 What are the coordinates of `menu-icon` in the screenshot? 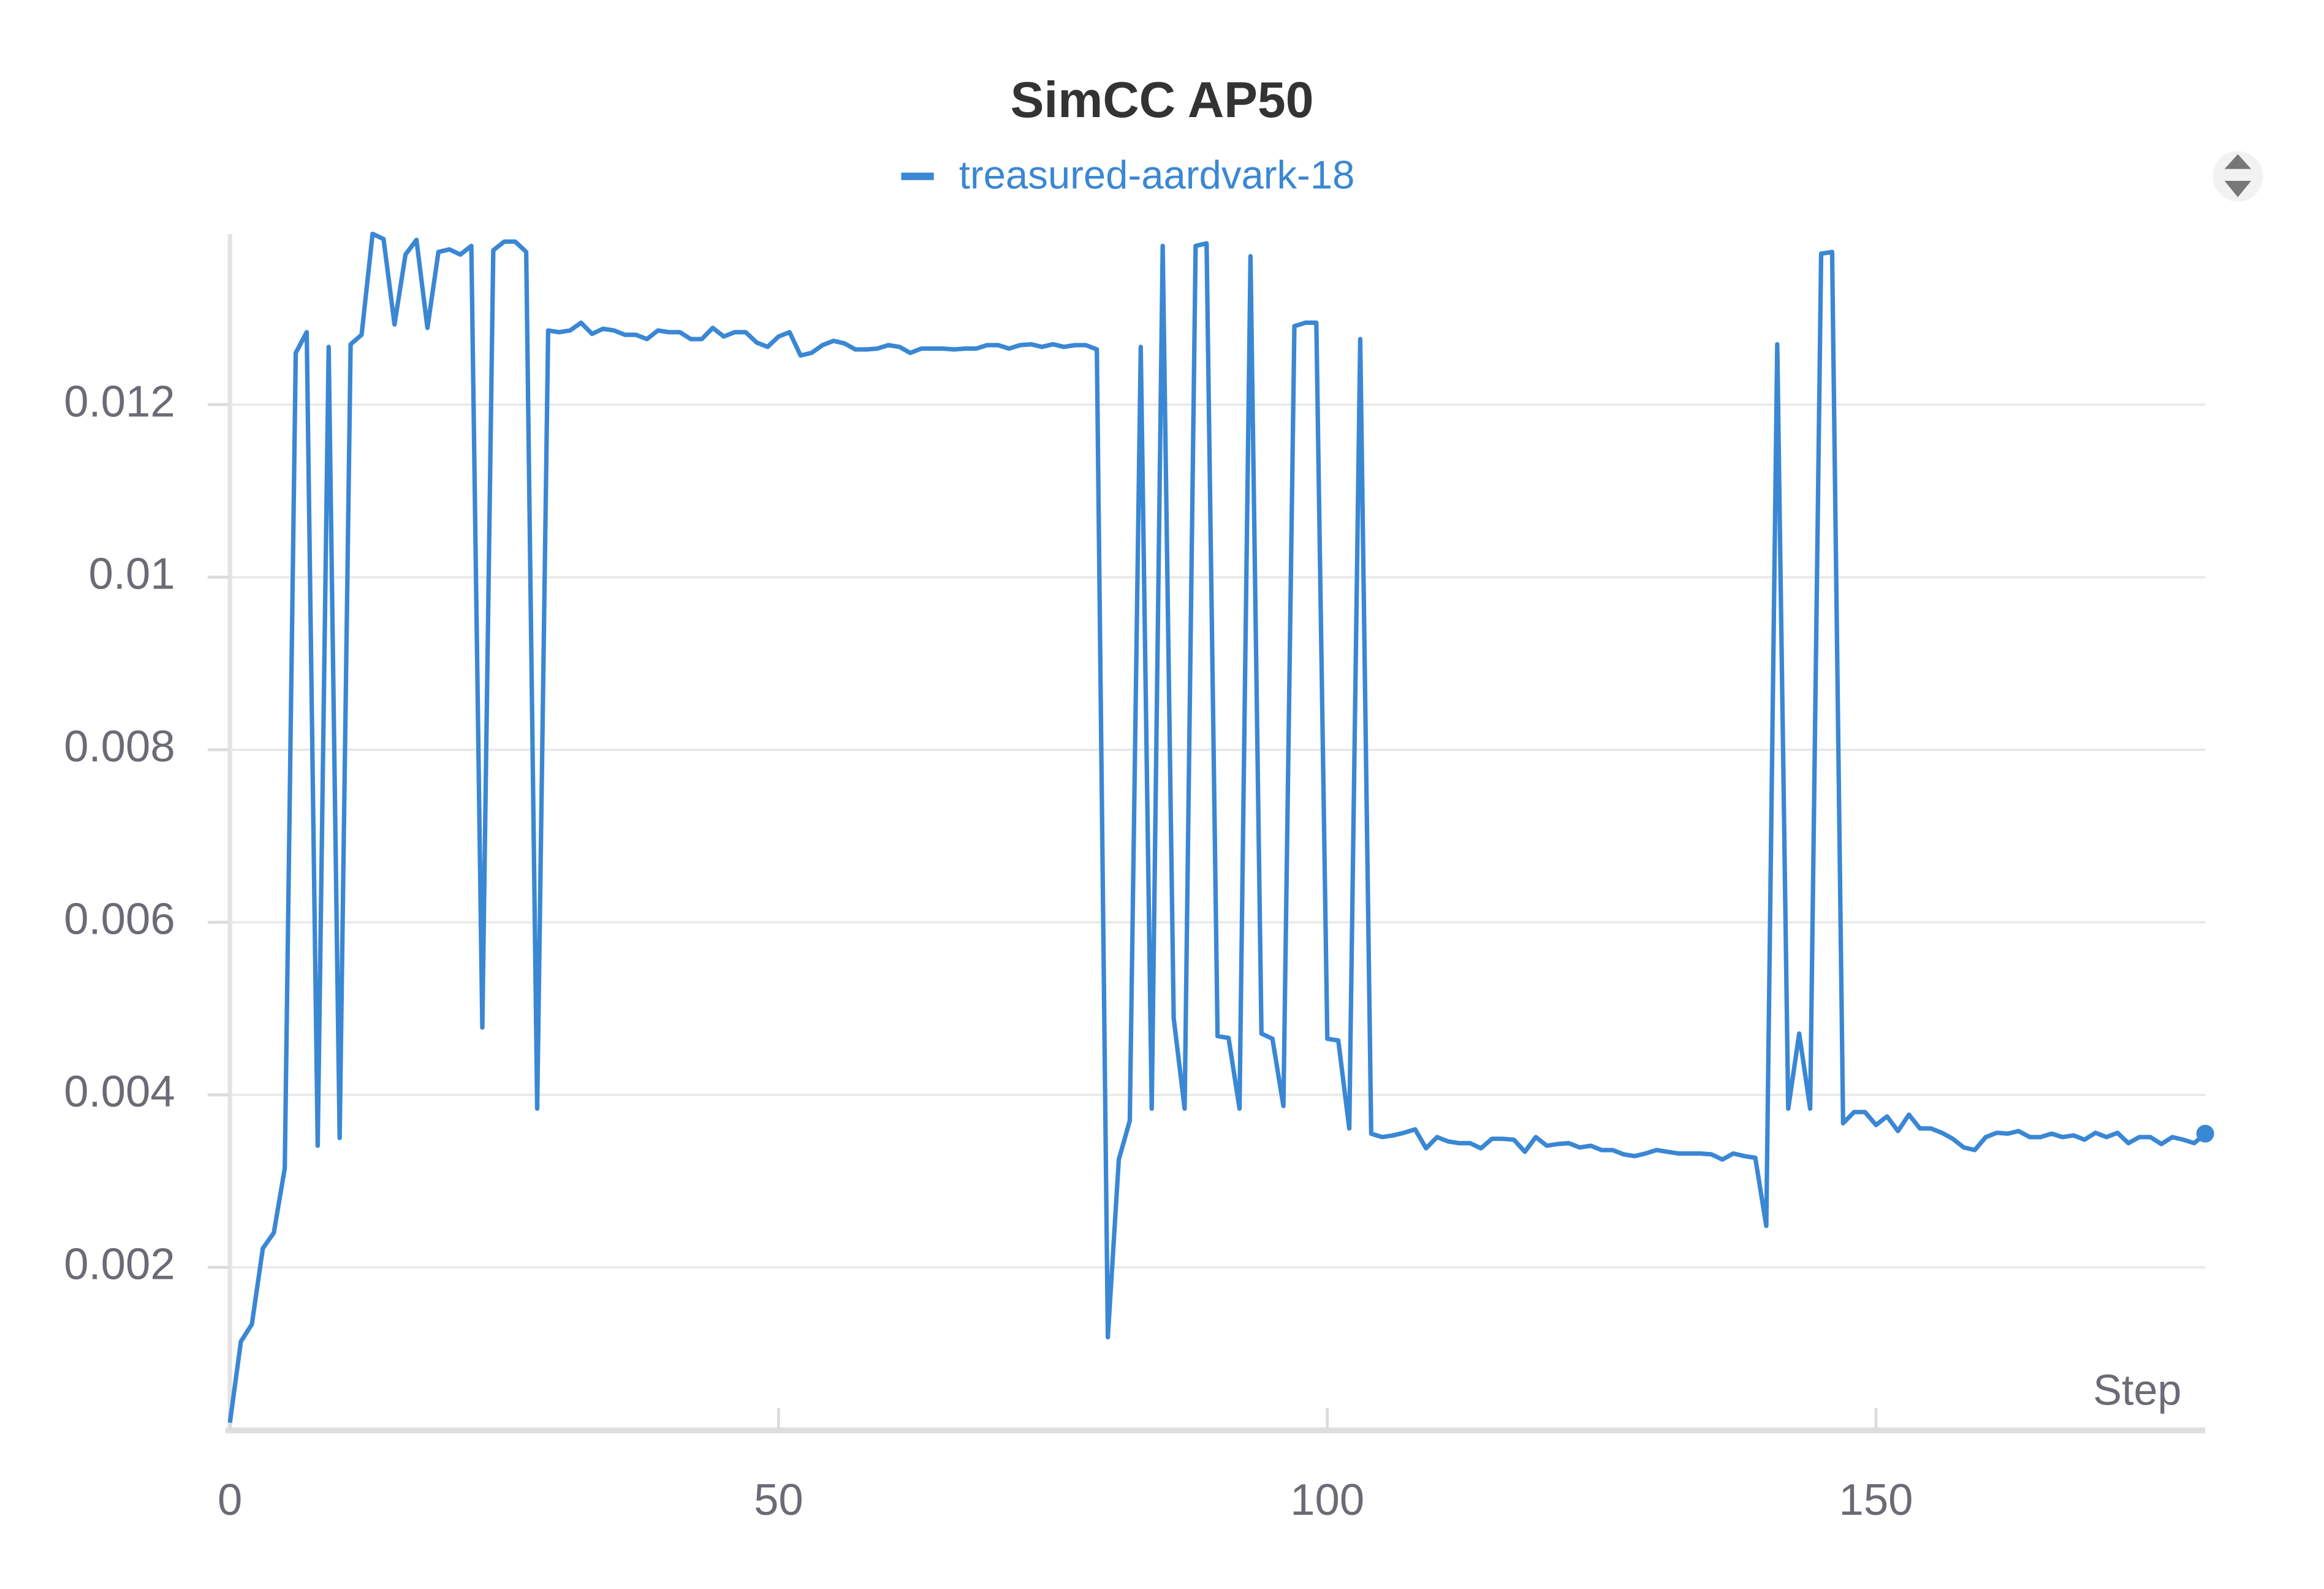 It's located at (2237, 177).